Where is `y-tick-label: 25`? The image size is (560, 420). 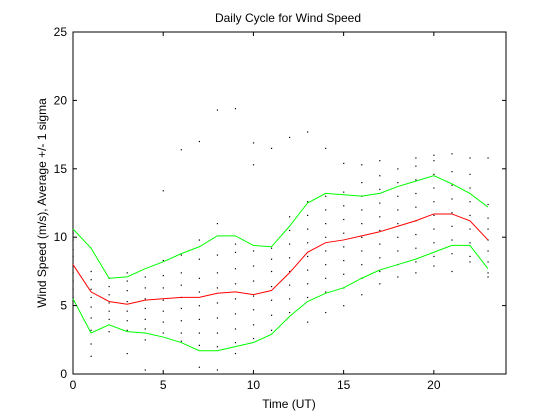
y-tick-label: 25 is located at coordinates (61, 32).